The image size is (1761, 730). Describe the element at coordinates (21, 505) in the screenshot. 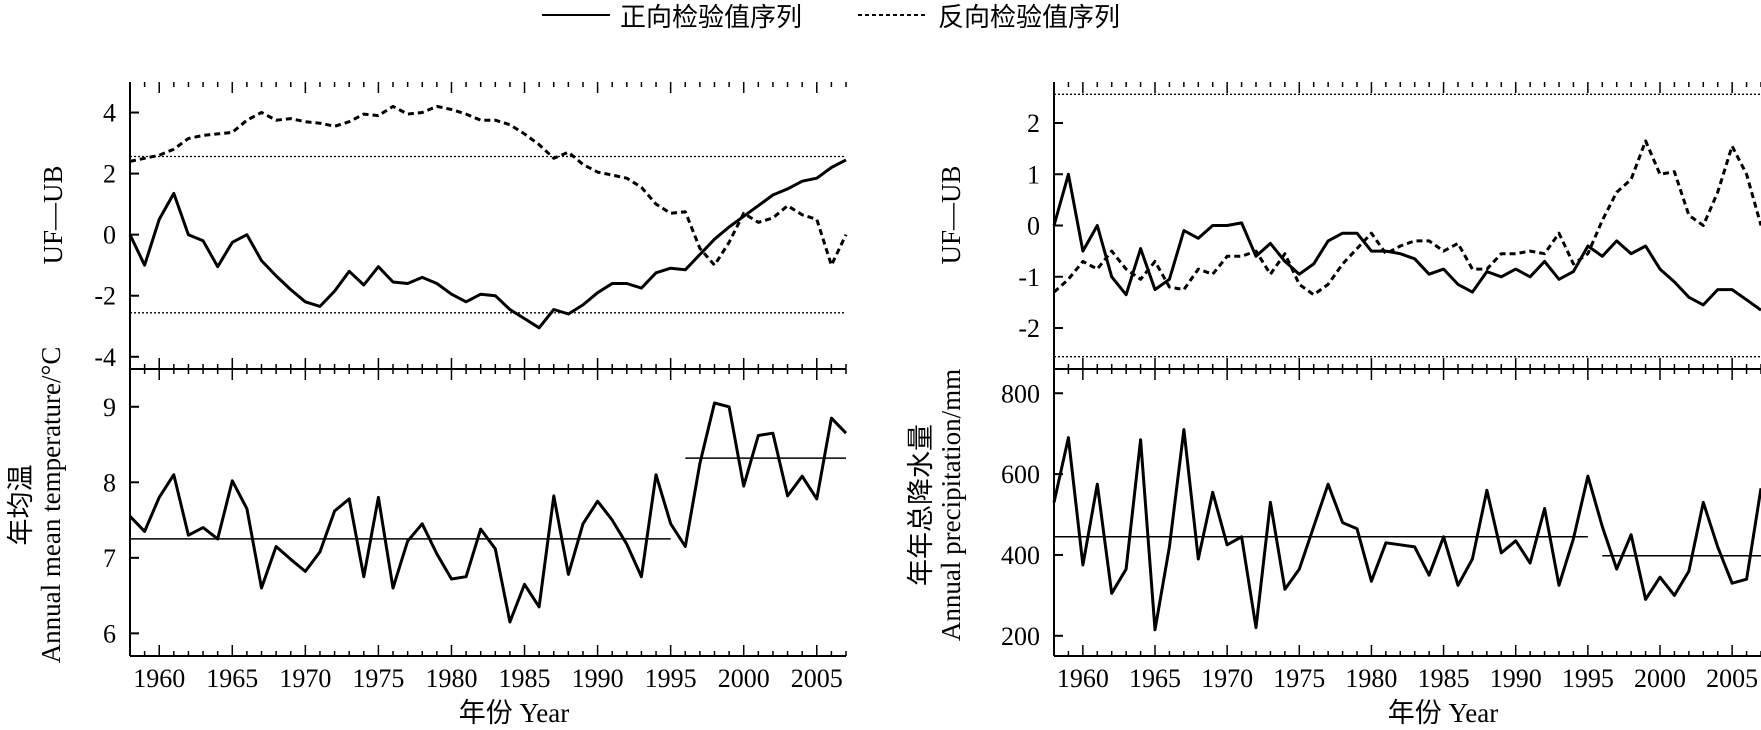

I see `left-bottom-ylabel-zh: 年均温` at that location.